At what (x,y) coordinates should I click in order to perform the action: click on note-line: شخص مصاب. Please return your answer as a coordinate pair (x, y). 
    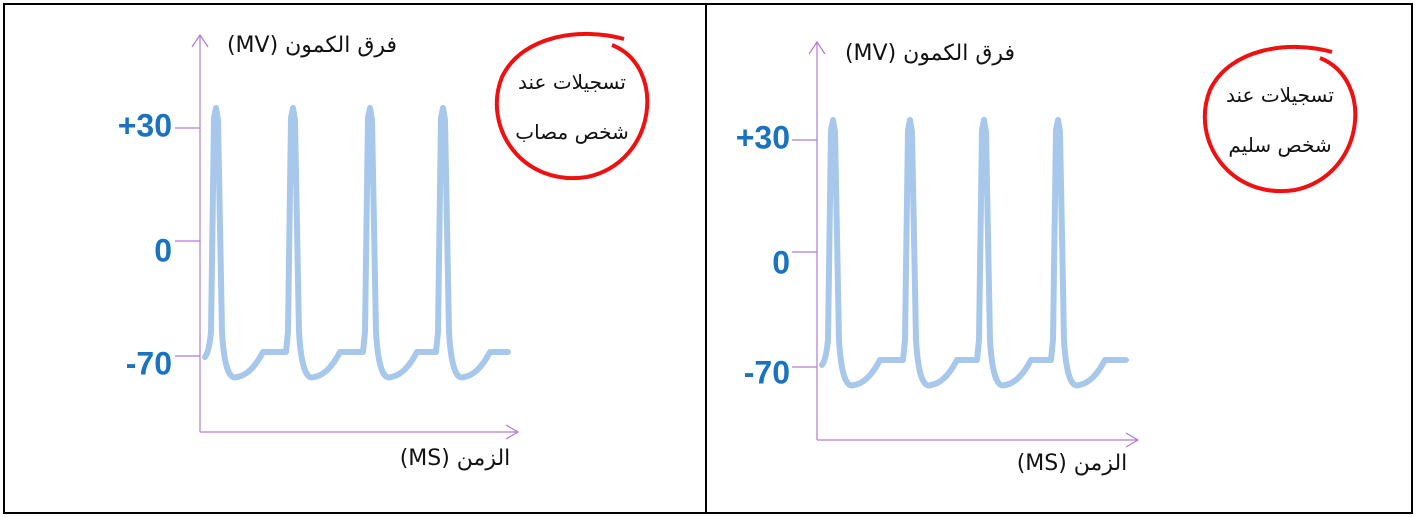
    Looking at the image, I should click on (572, 132).